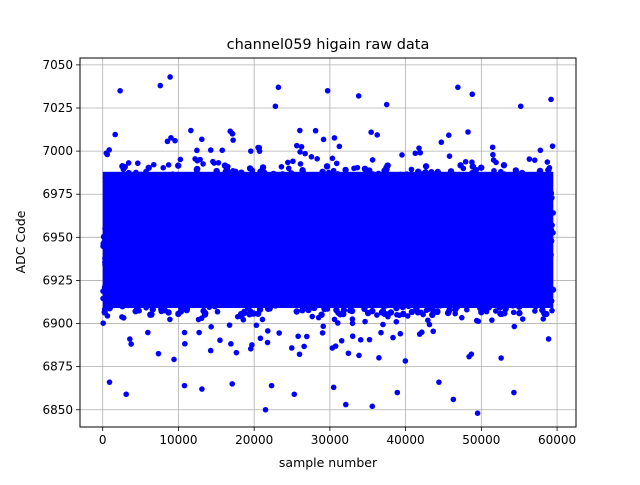  What do you see at coordinates (551, 99) in the screenshot?
I see `outlier-point` at bounding box center [551, 99].